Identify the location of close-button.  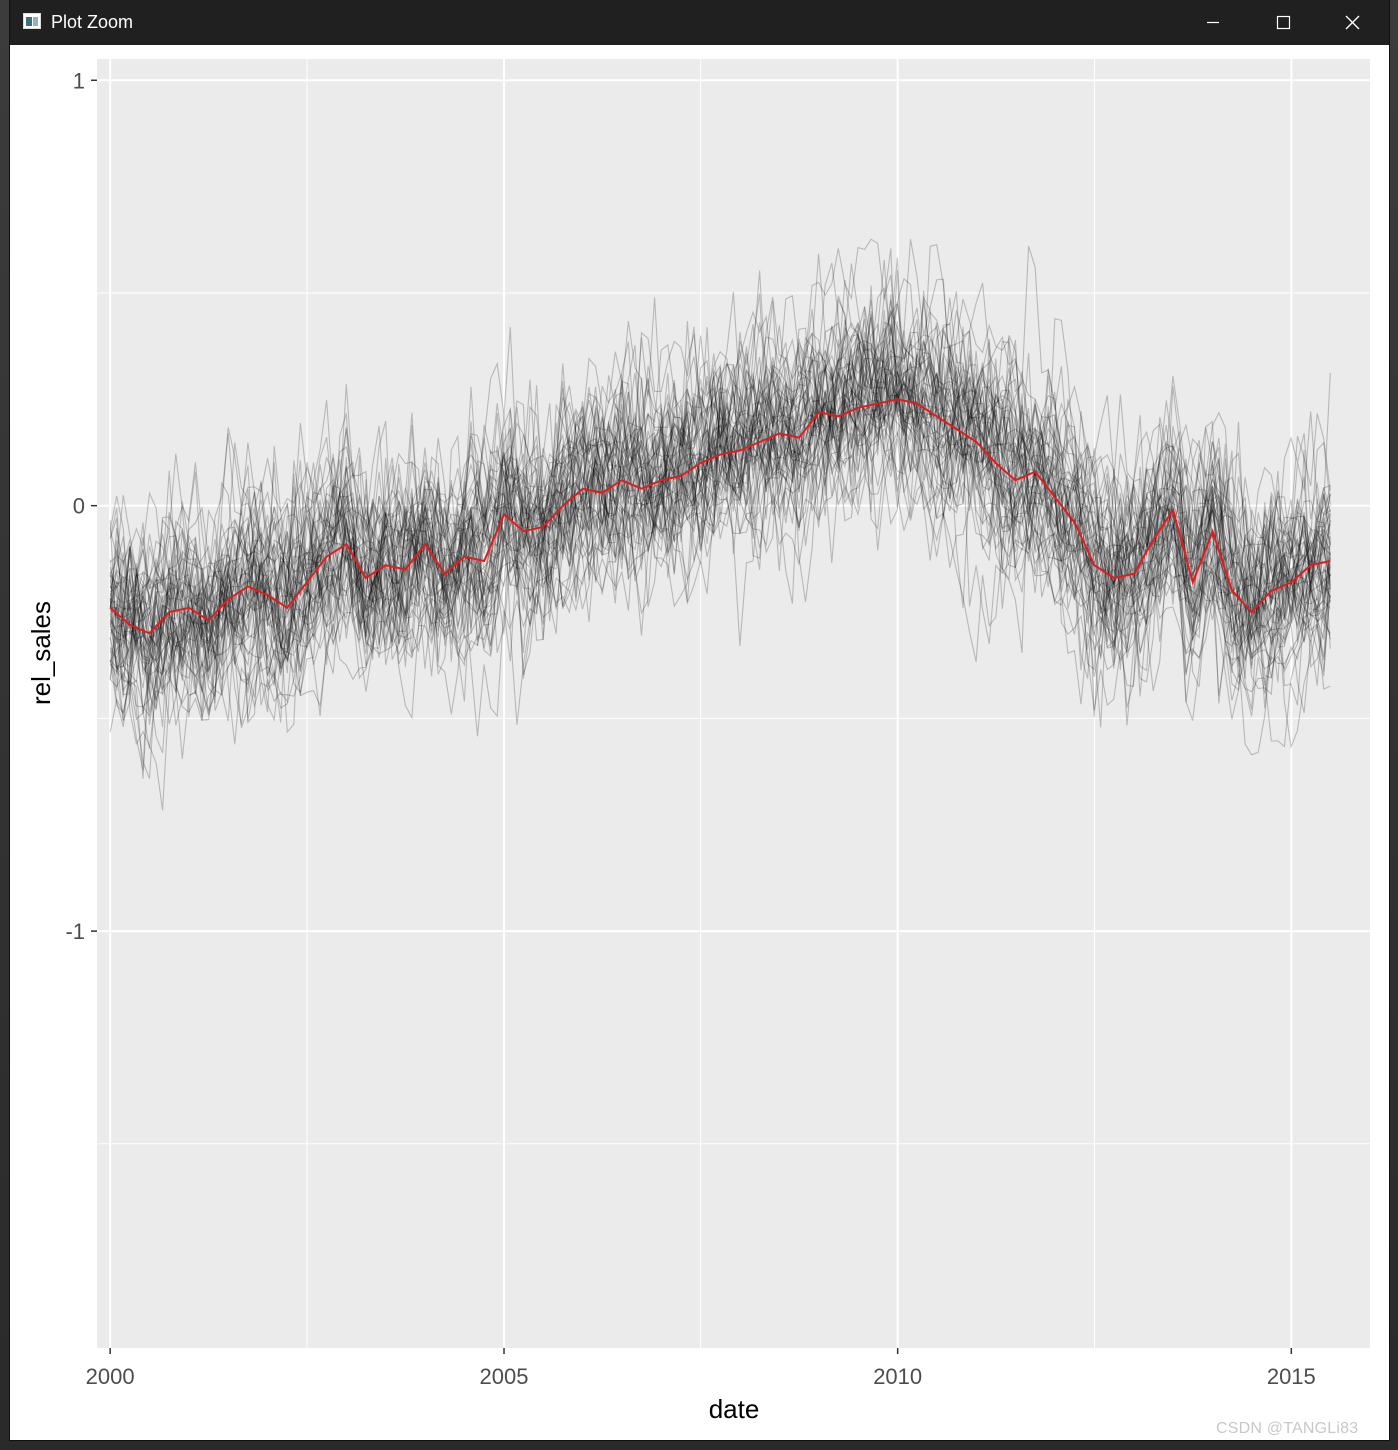
(1353, 22).